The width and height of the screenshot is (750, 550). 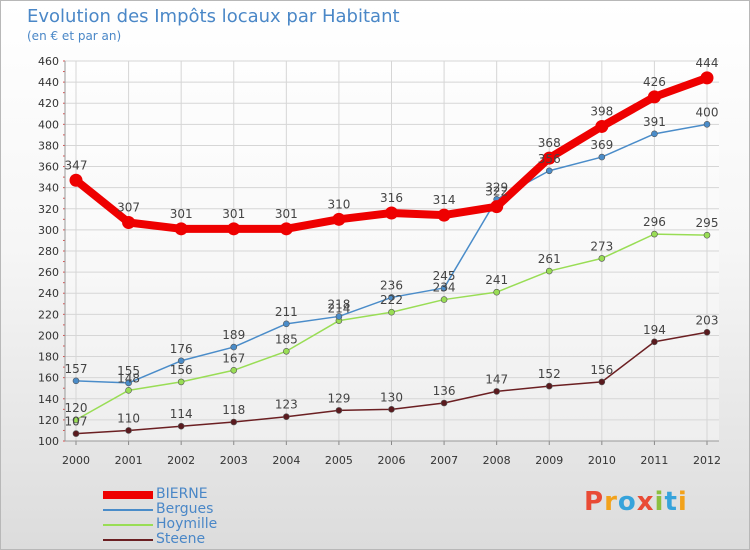 I want to click on y-tick-label: 180, so click(x=48, y=357).